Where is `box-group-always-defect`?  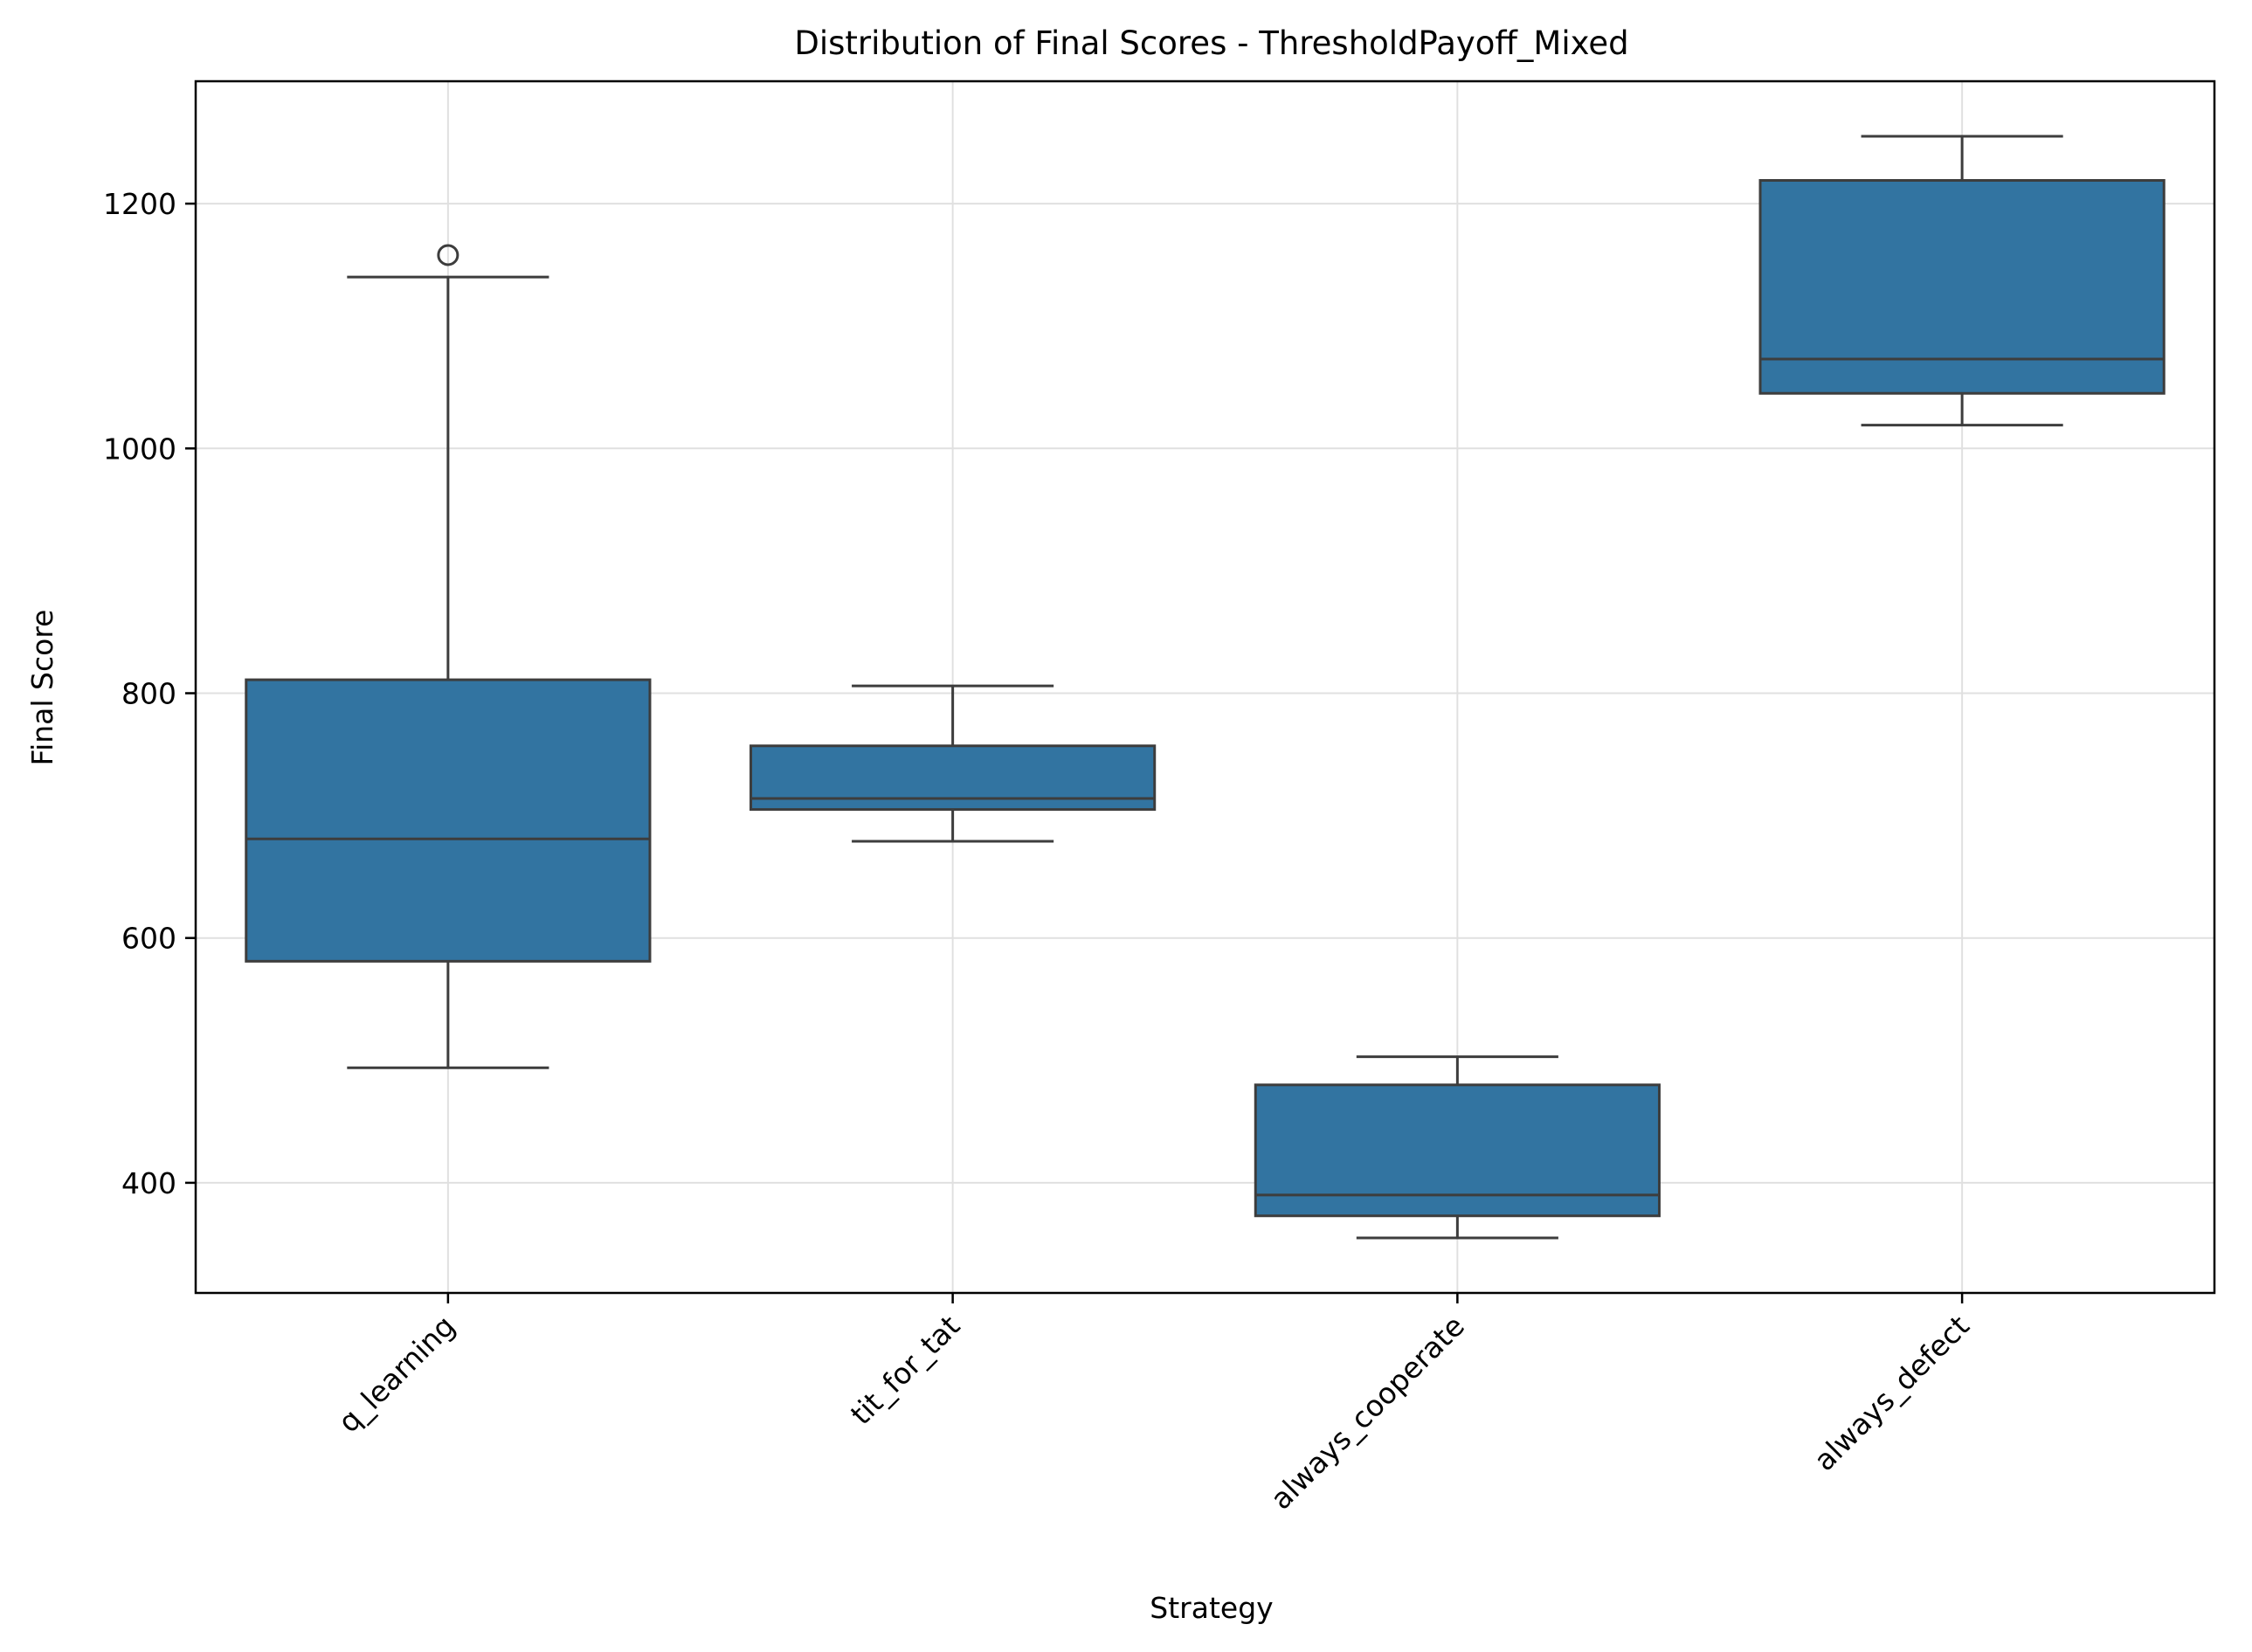
box-group-always-defect is located at coordinates (1962, 281).